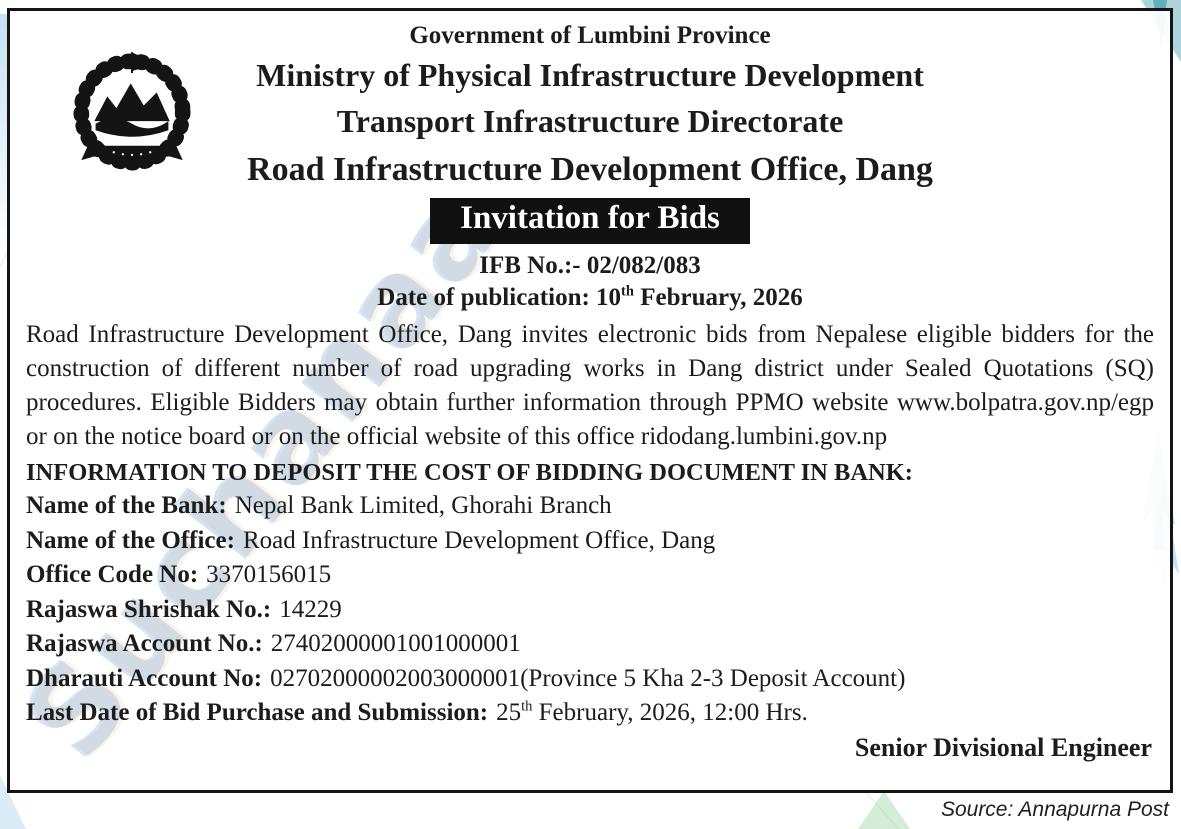  I want to click on dharauti-account-label: Dharauti Account No:, so click(144, 678).